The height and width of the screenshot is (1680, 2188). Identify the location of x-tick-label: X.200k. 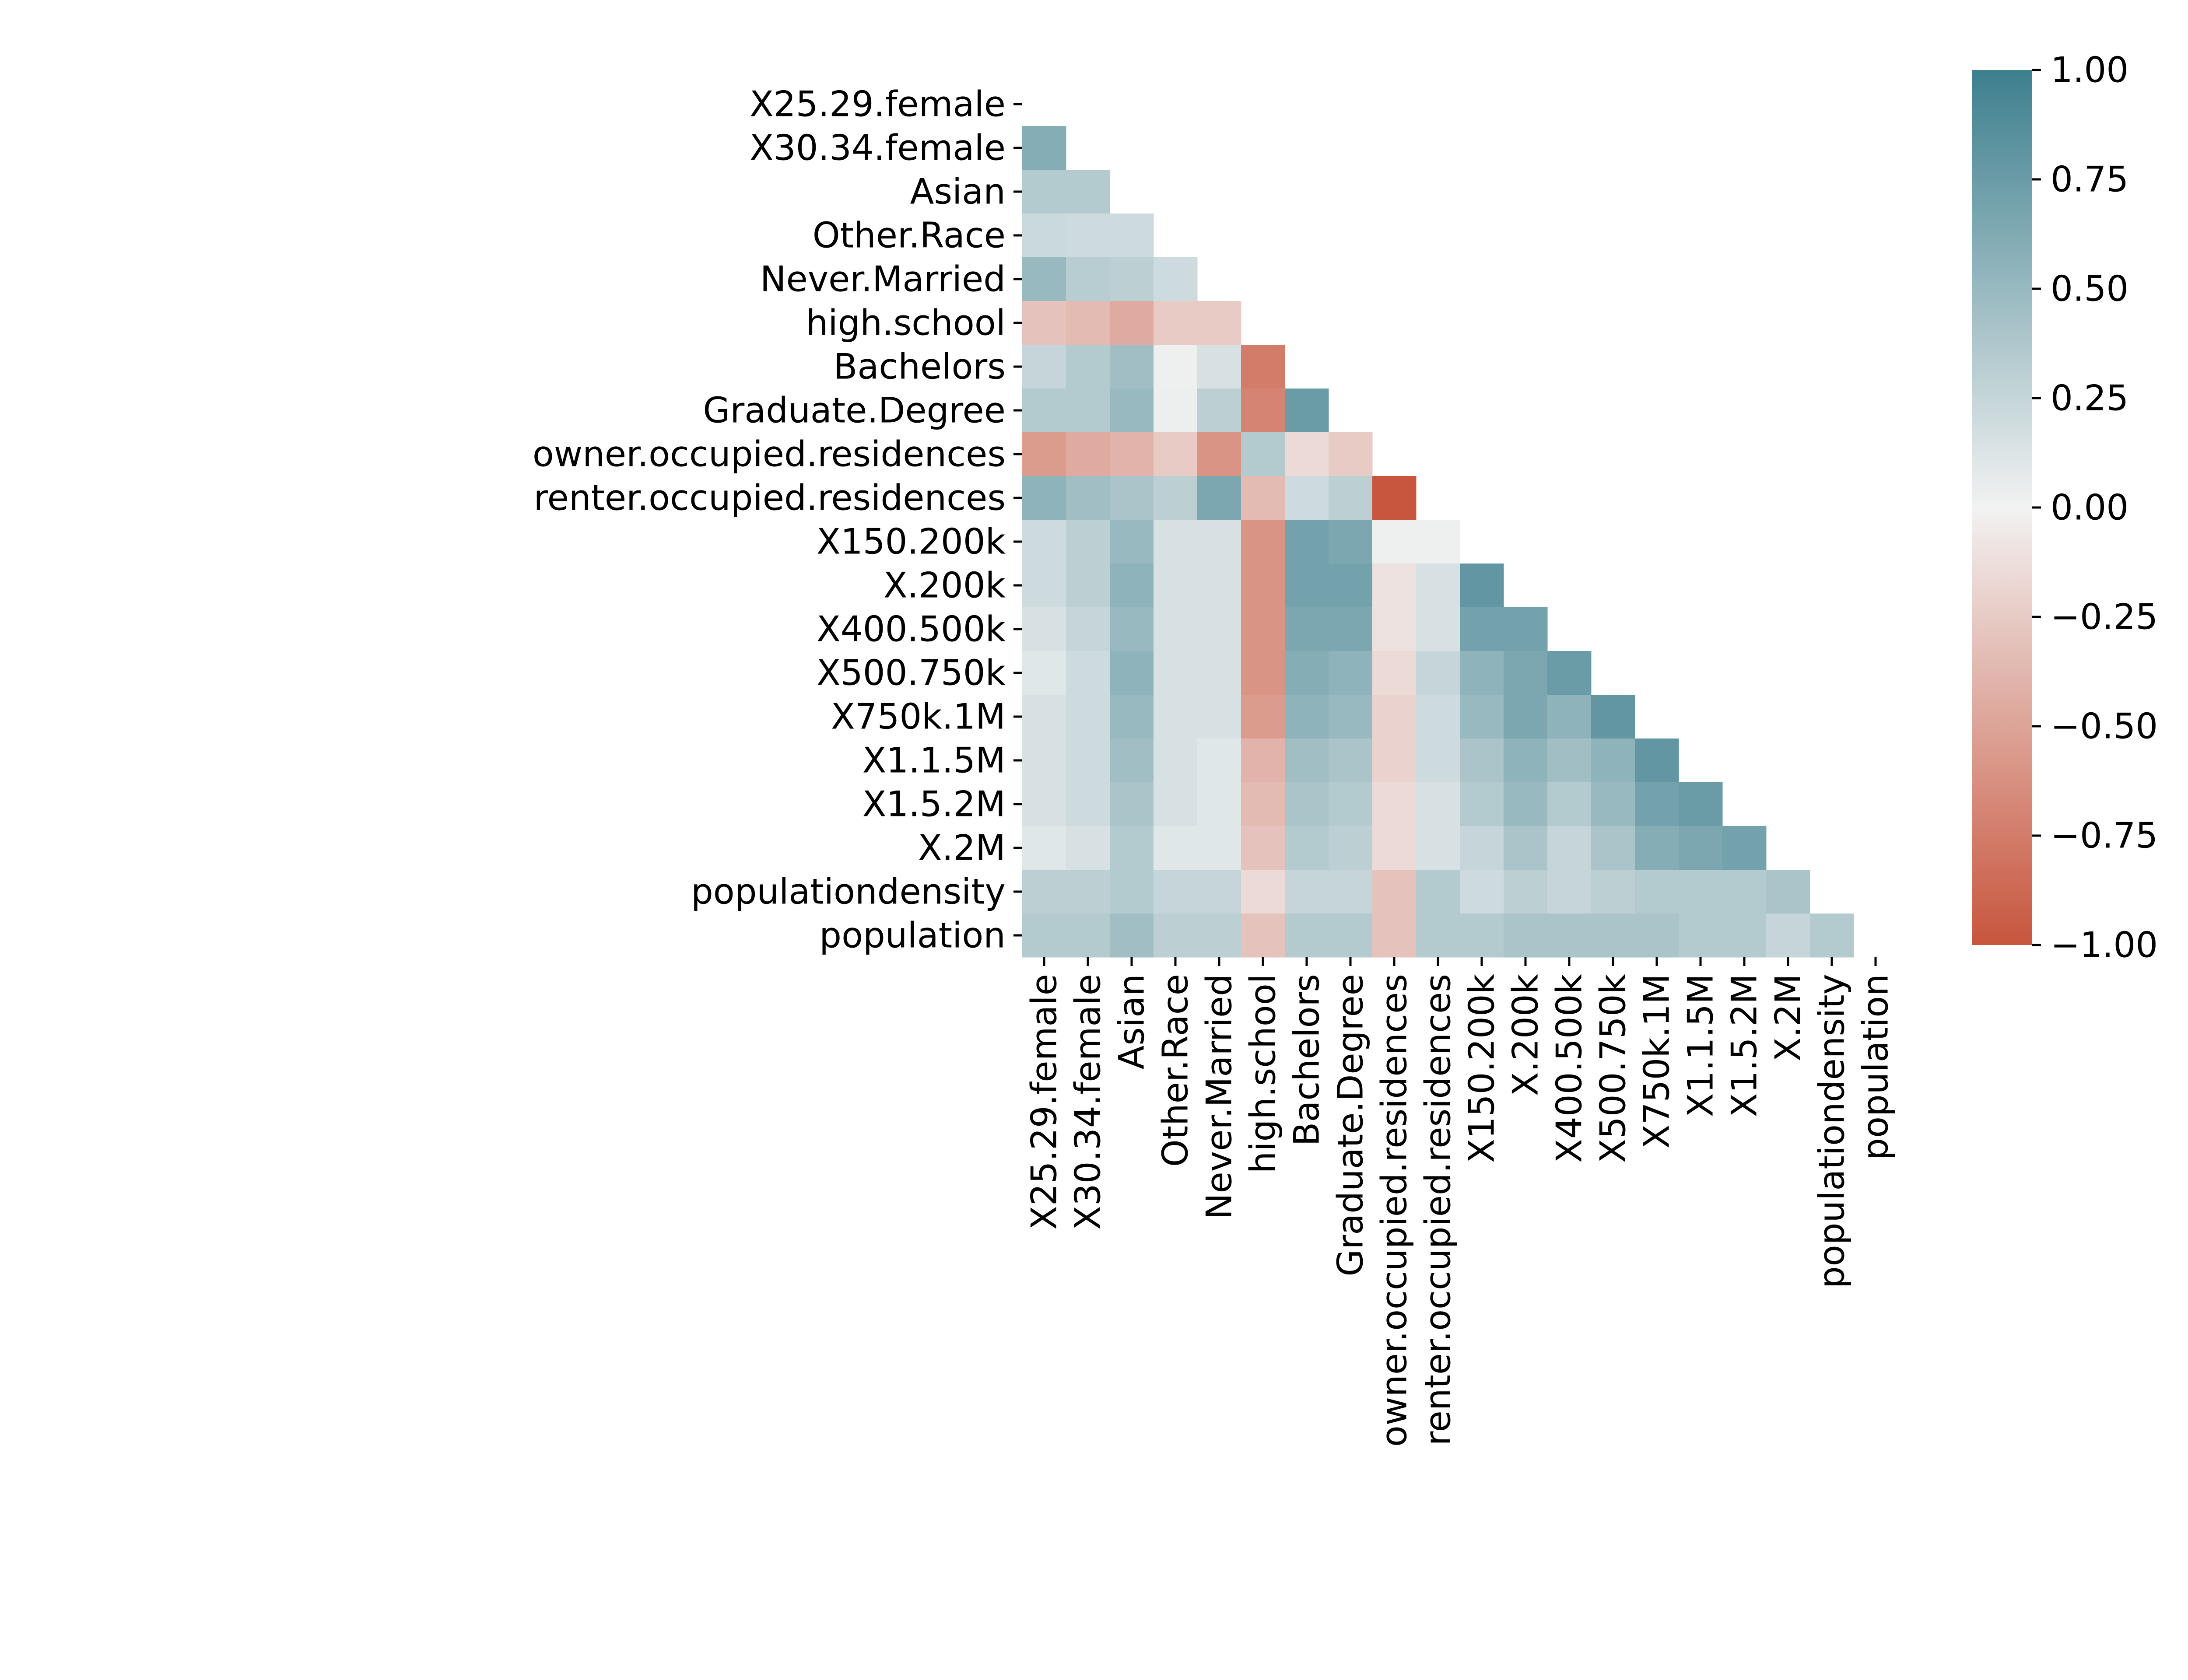
(1525, 1034).